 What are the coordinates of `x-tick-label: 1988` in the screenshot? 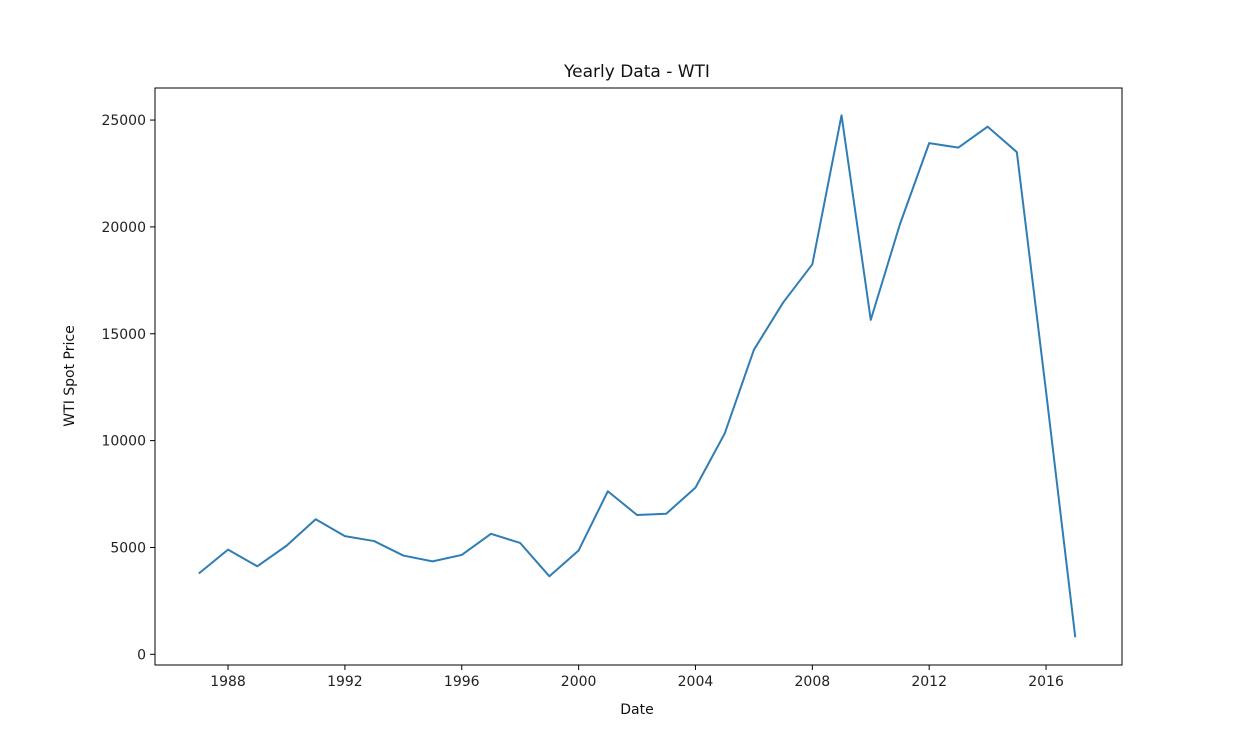 It's located at (228, 682).